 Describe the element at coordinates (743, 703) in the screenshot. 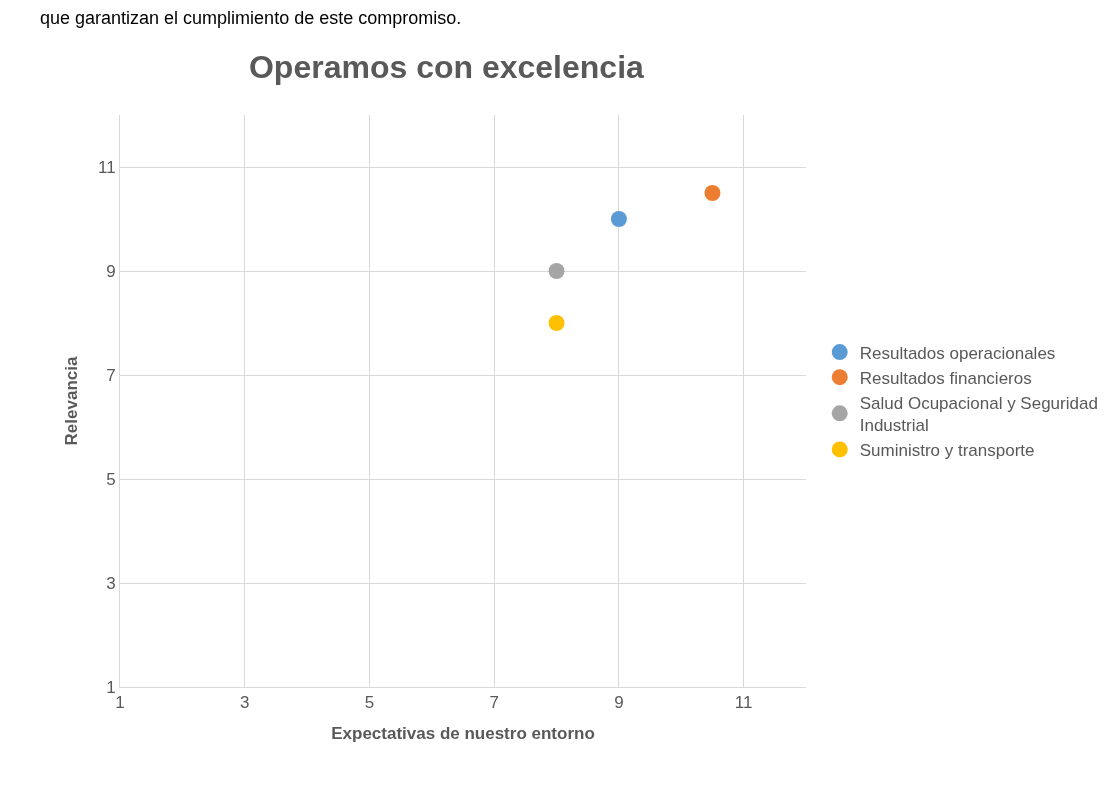

I see `x-tick-label: 11` at that location.